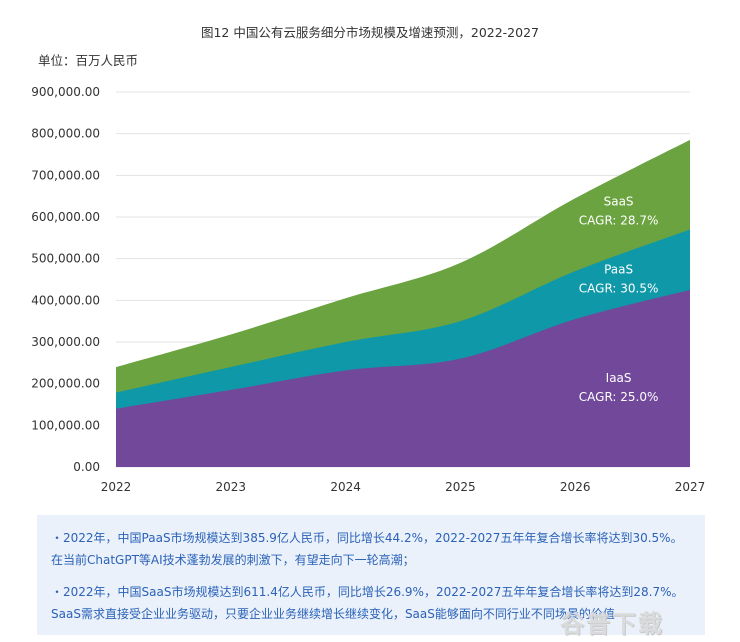  Describe the element at coordinates (612, 624) in the screenshot. I see `watermark-logo: 谷普下载` at that location.